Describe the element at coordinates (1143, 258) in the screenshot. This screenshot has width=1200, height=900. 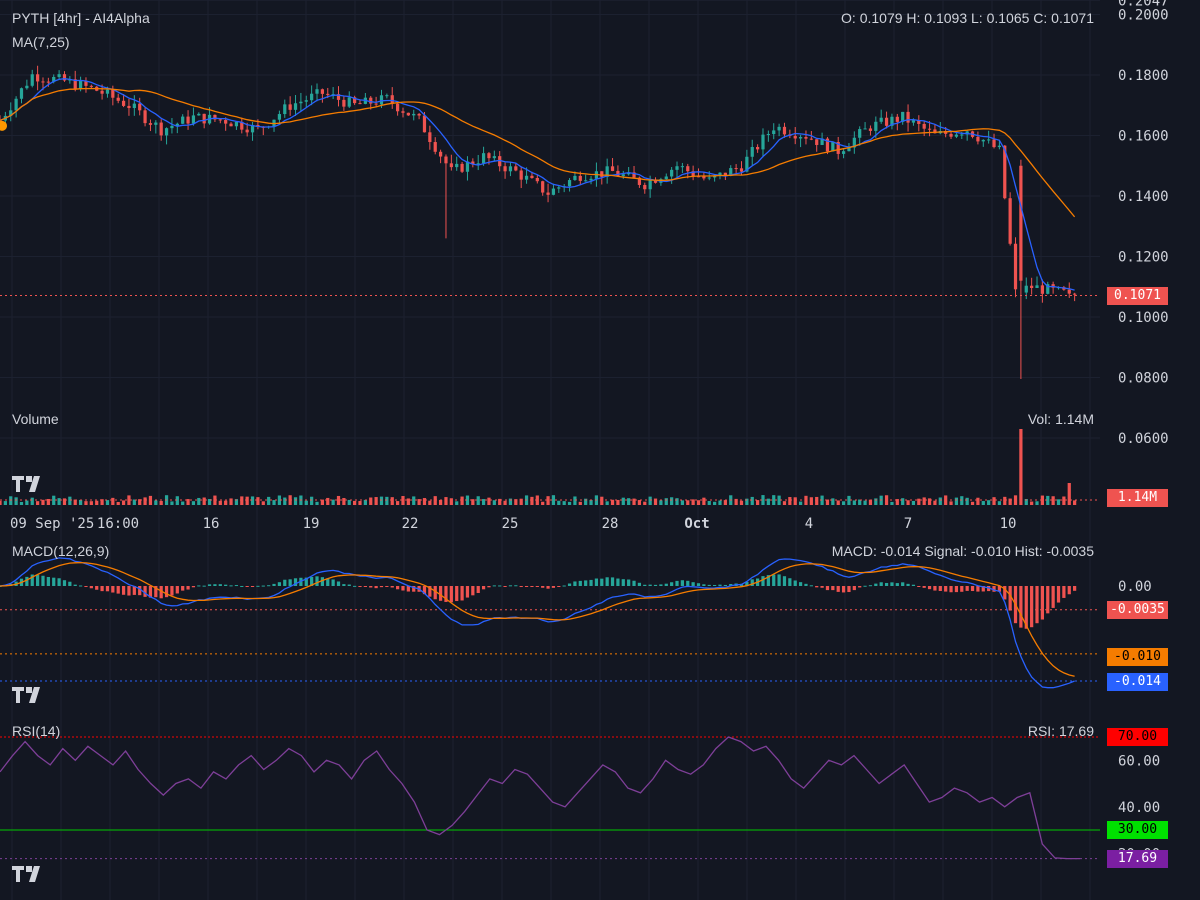
I see `price-tick-label: 0.1200` at that location.